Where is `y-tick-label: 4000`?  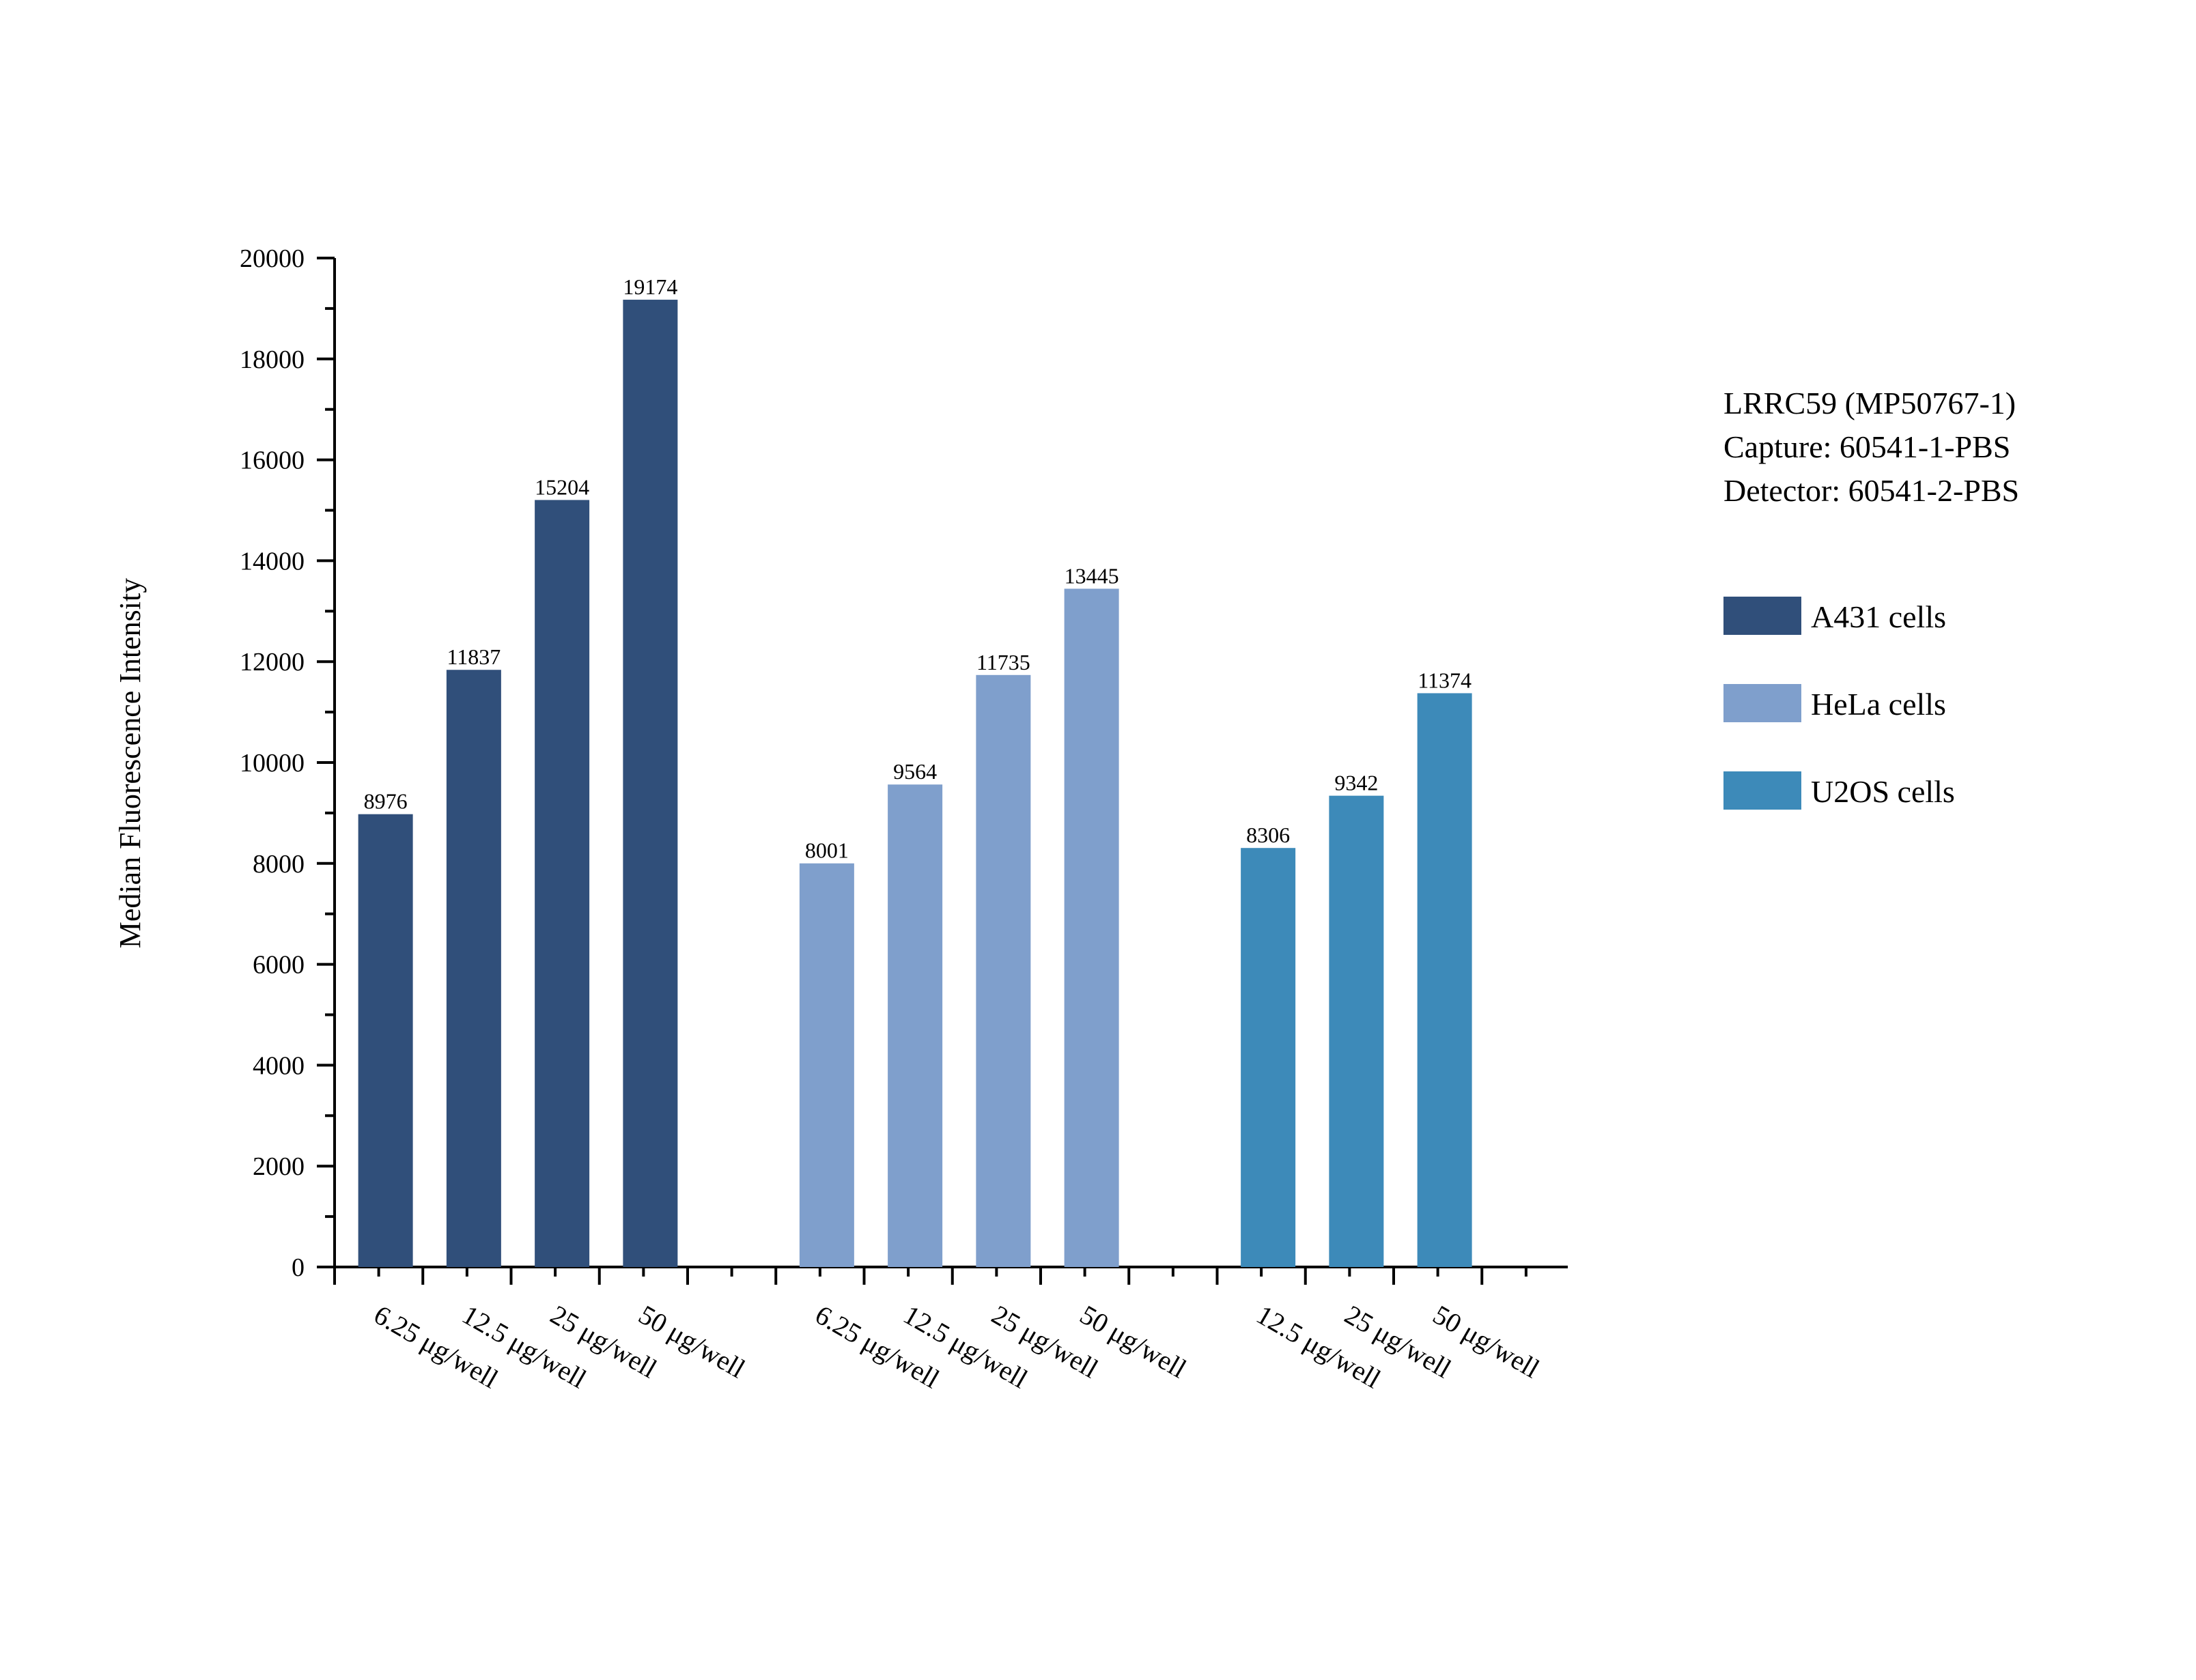 y-tick-label: 4000 is located at coordinates (279, 1065).